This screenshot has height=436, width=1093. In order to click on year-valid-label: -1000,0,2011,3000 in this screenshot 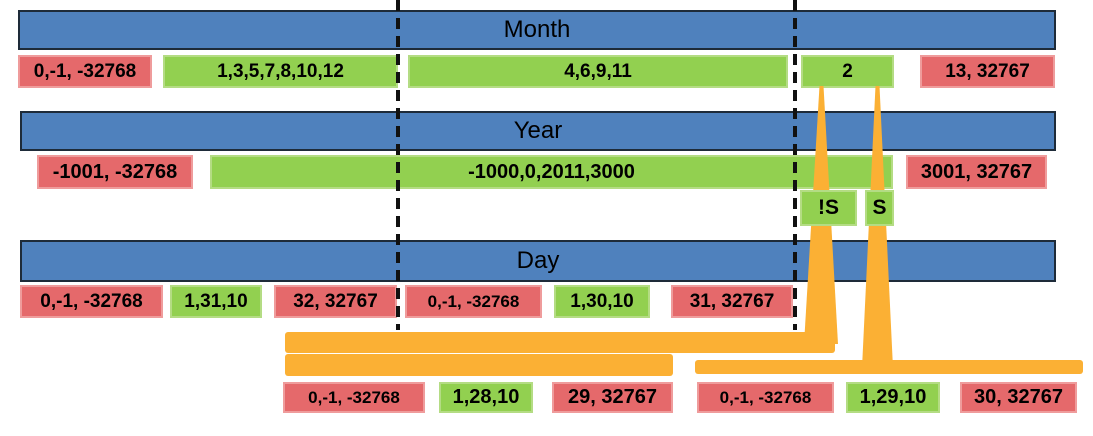, I will do `click(551, 171)`.